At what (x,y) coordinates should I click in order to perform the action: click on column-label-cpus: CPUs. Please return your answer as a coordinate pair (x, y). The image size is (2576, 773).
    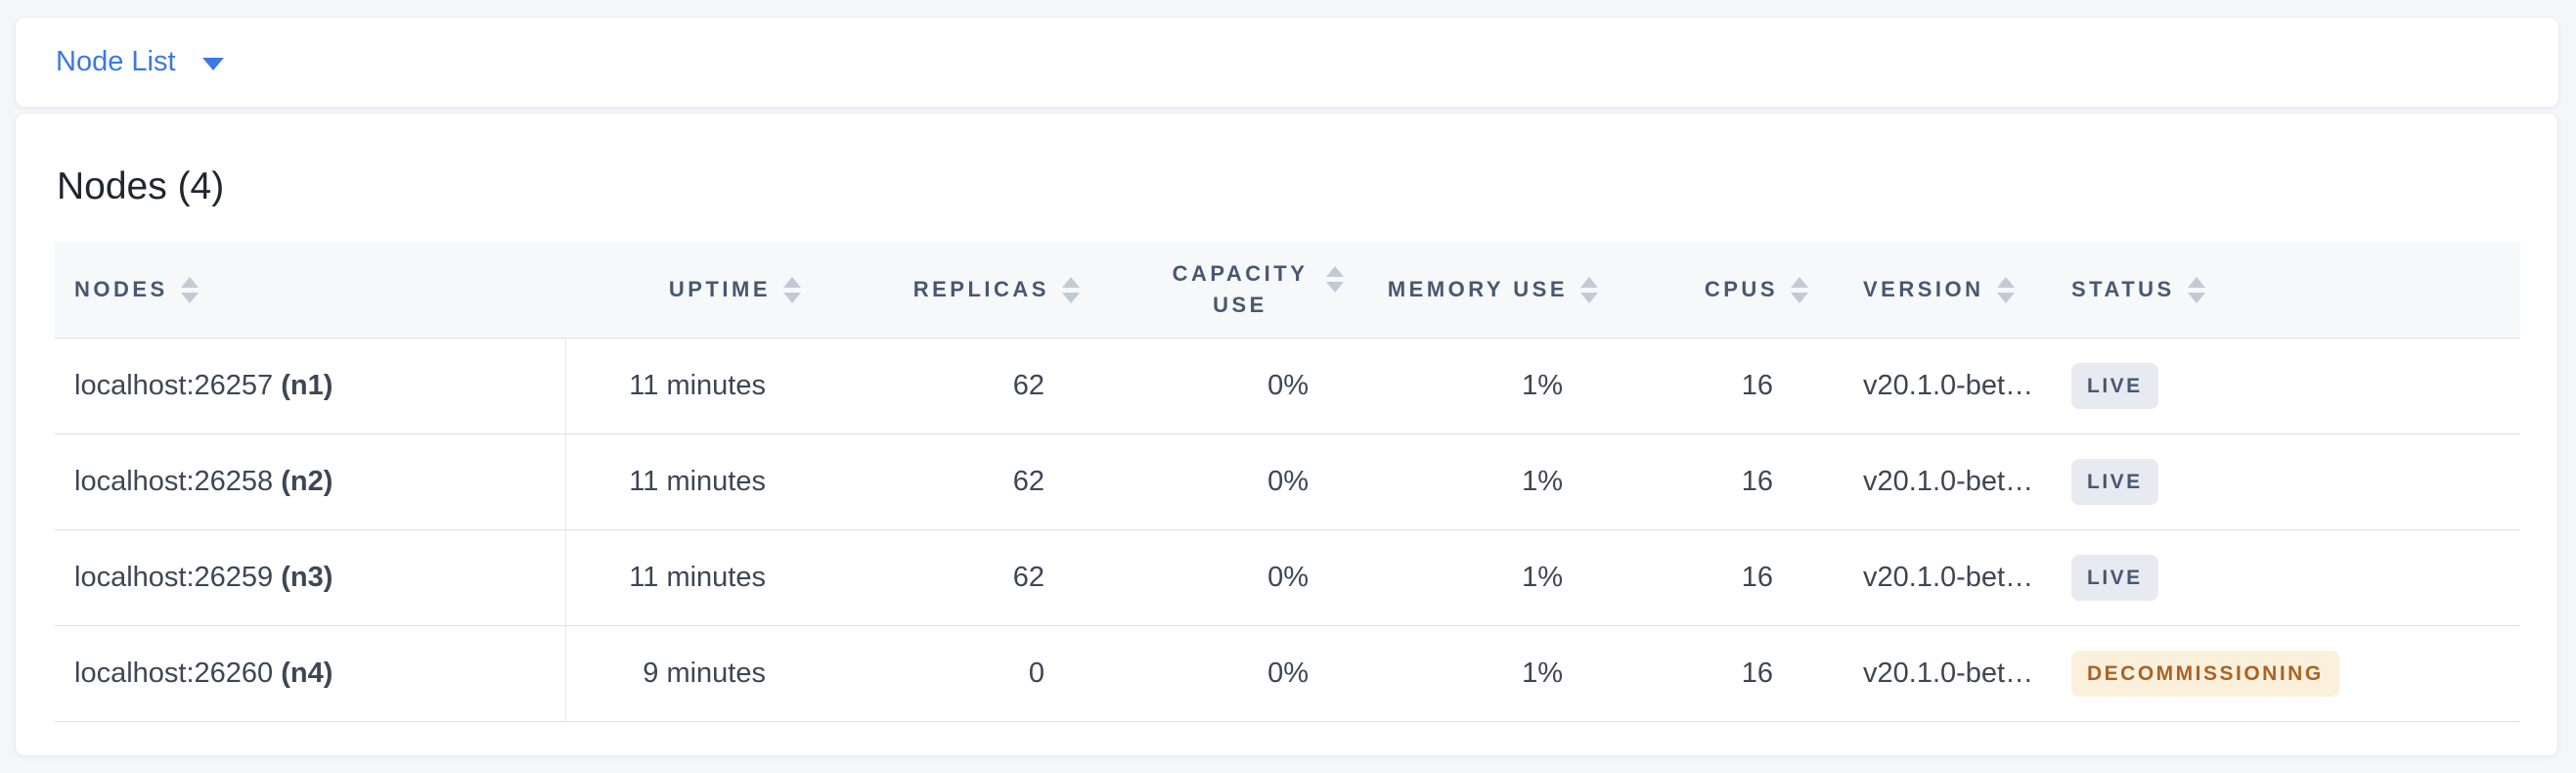
    Looking at the image, I should click on (1741, 289).